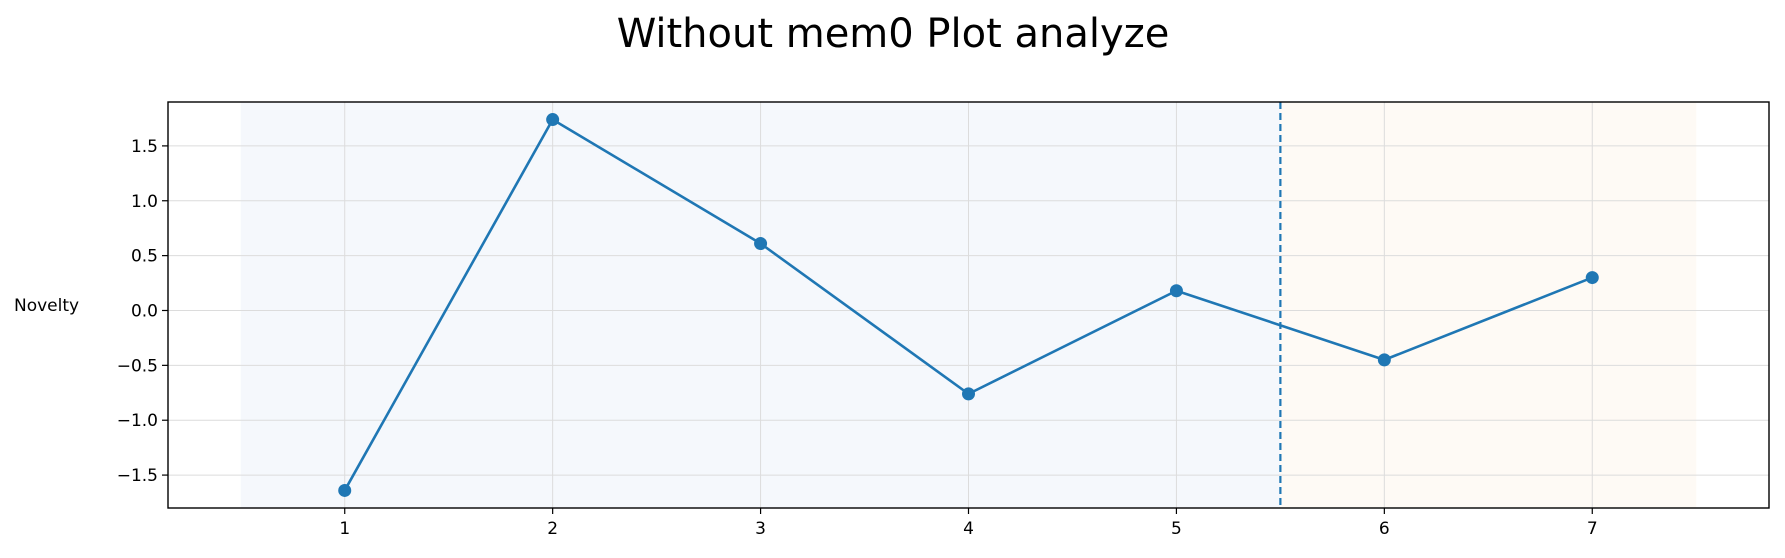 This screenshot has height=558, width=1785. I want to click on y-axis-label: Novelty, so click(46, 306).